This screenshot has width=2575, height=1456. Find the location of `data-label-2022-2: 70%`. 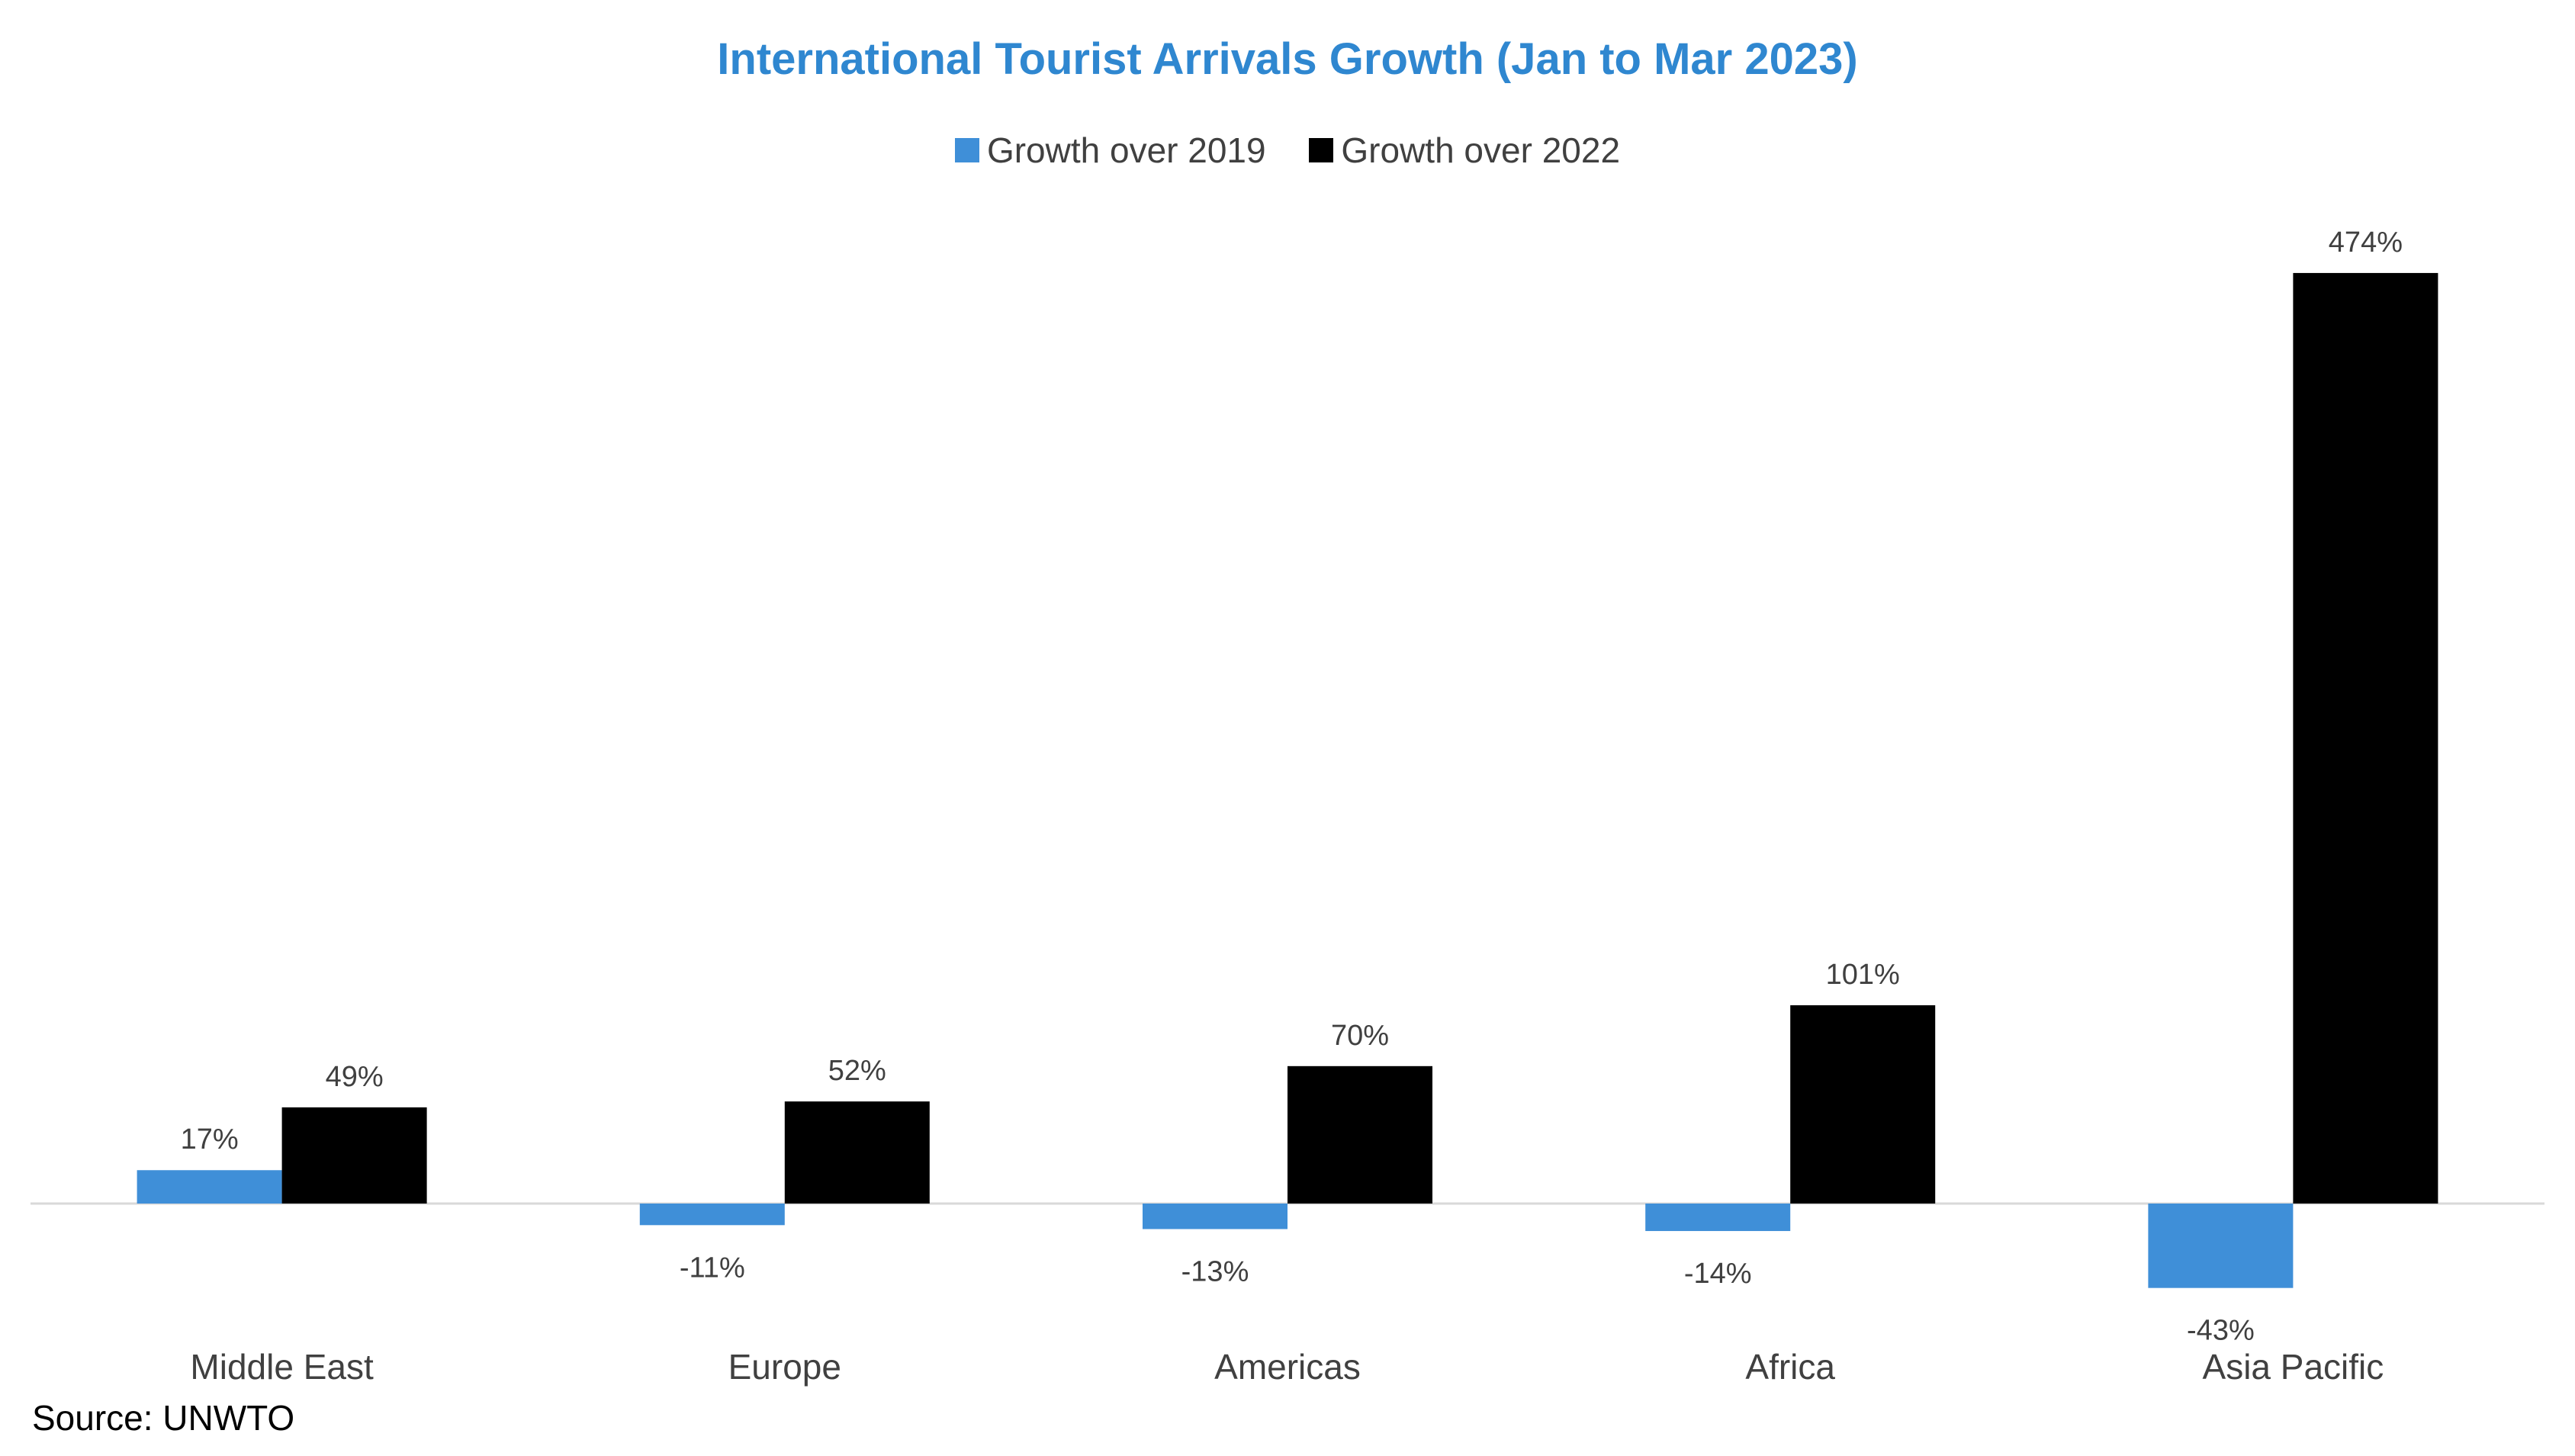

data-label-2022-2: 70% is located at coordinates (1360, 1036).